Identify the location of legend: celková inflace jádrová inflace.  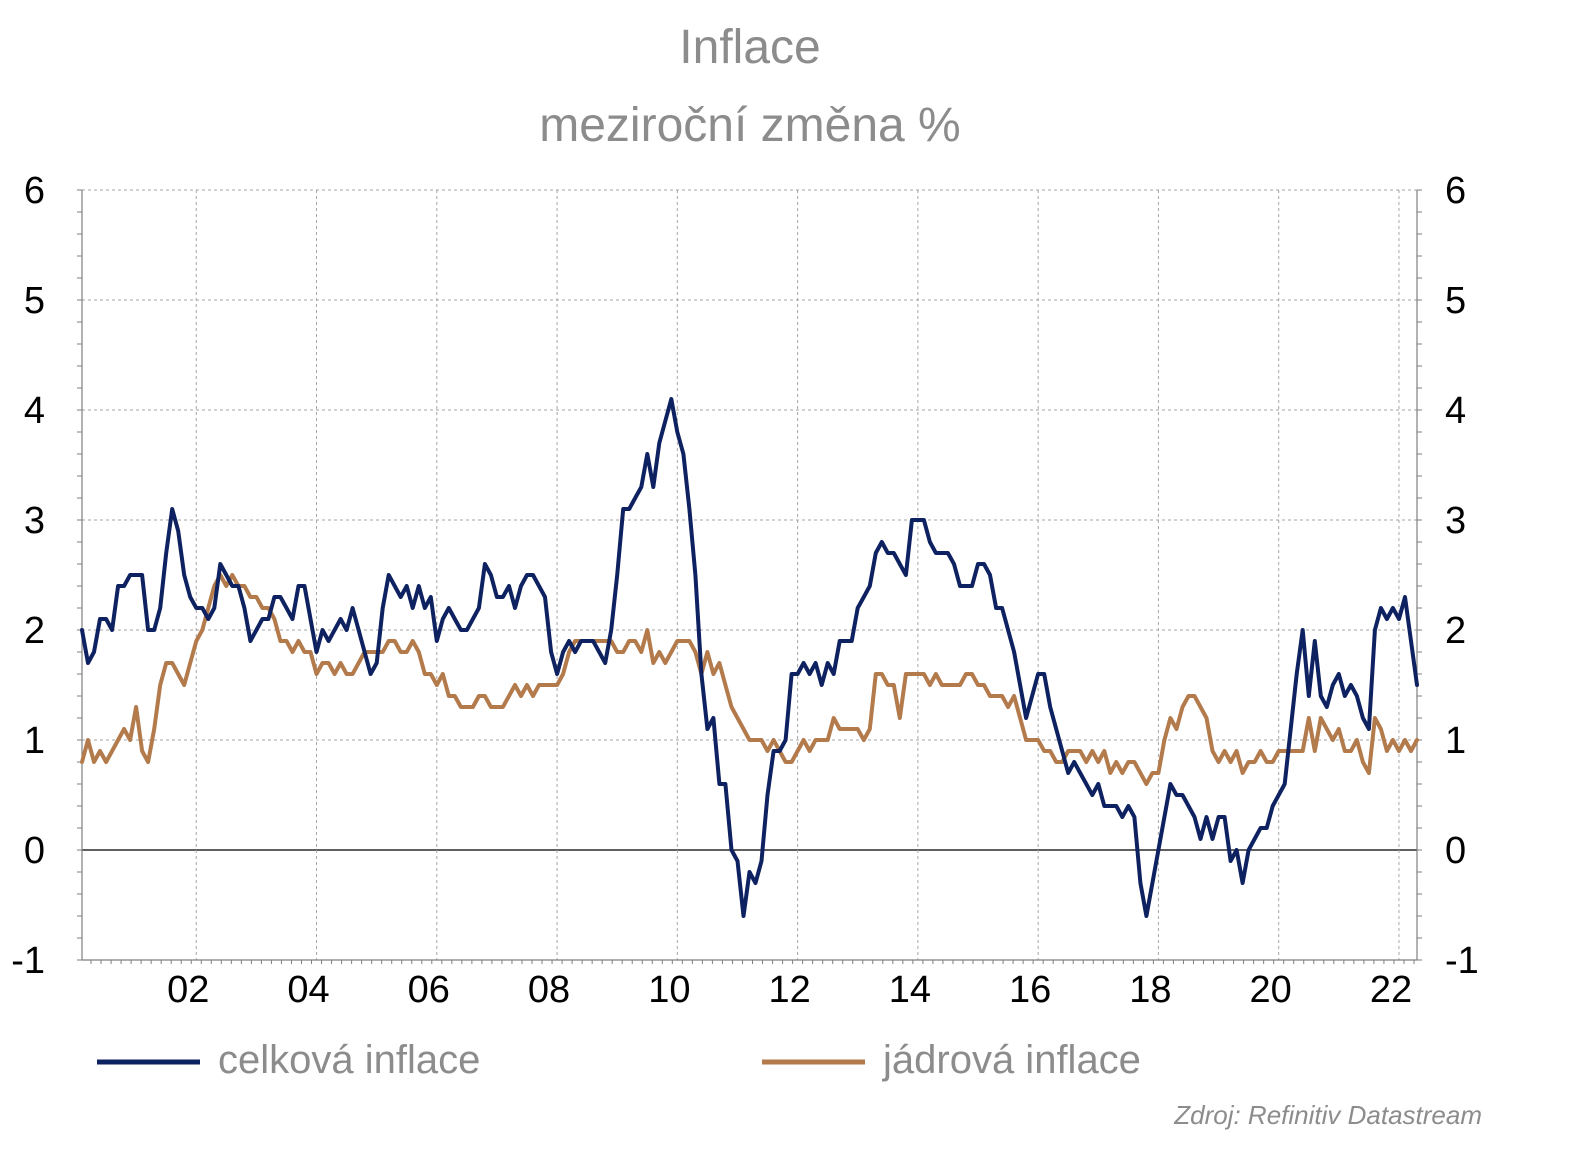
(619, 1060).